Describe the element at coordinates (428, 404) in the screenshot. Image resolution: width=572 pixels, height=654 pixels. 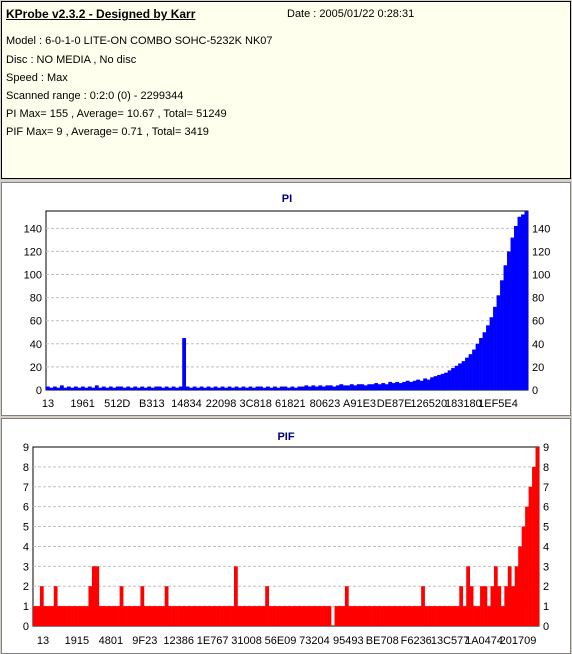
I see `x-tick-label: 126520` at that location.